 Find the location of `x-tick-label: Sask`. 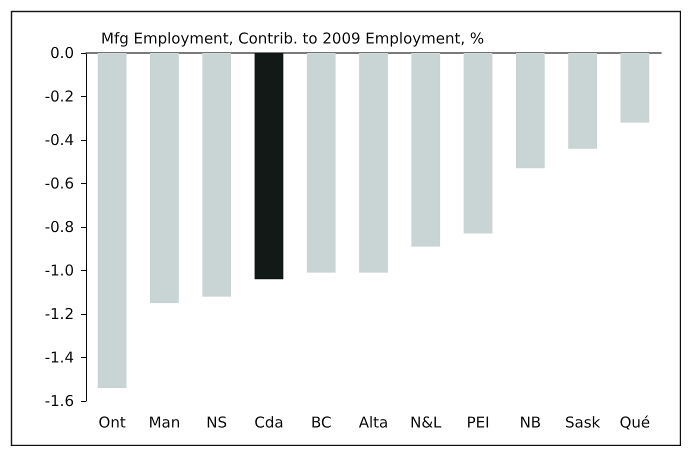

x-tick-label: Sask is located at coordinates (582, 423).